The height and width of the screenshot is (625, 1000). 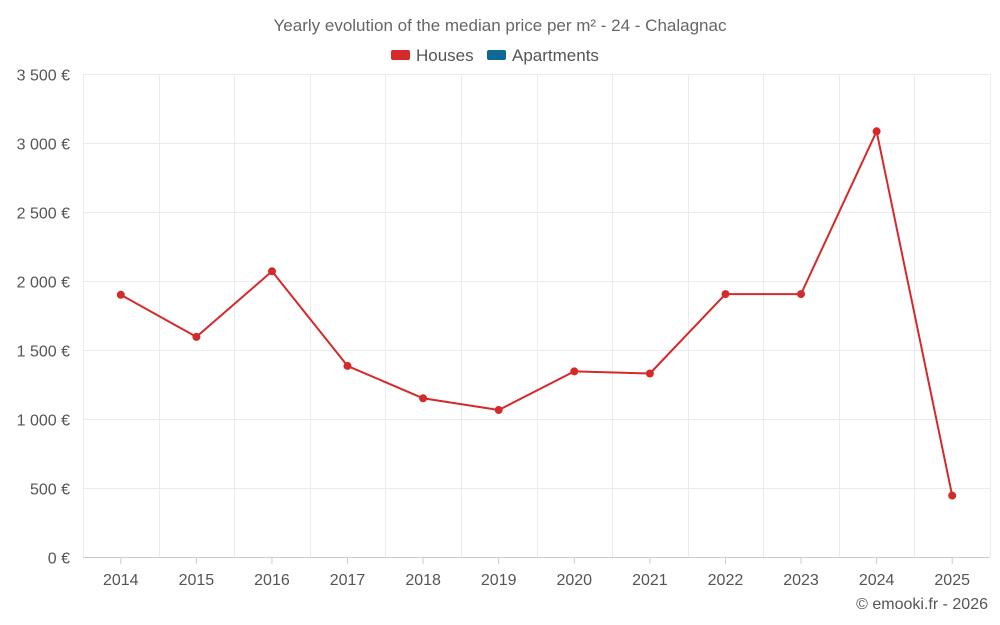 I want to click on y-tick-label: 1 000 €, so click(x=43, y=421).